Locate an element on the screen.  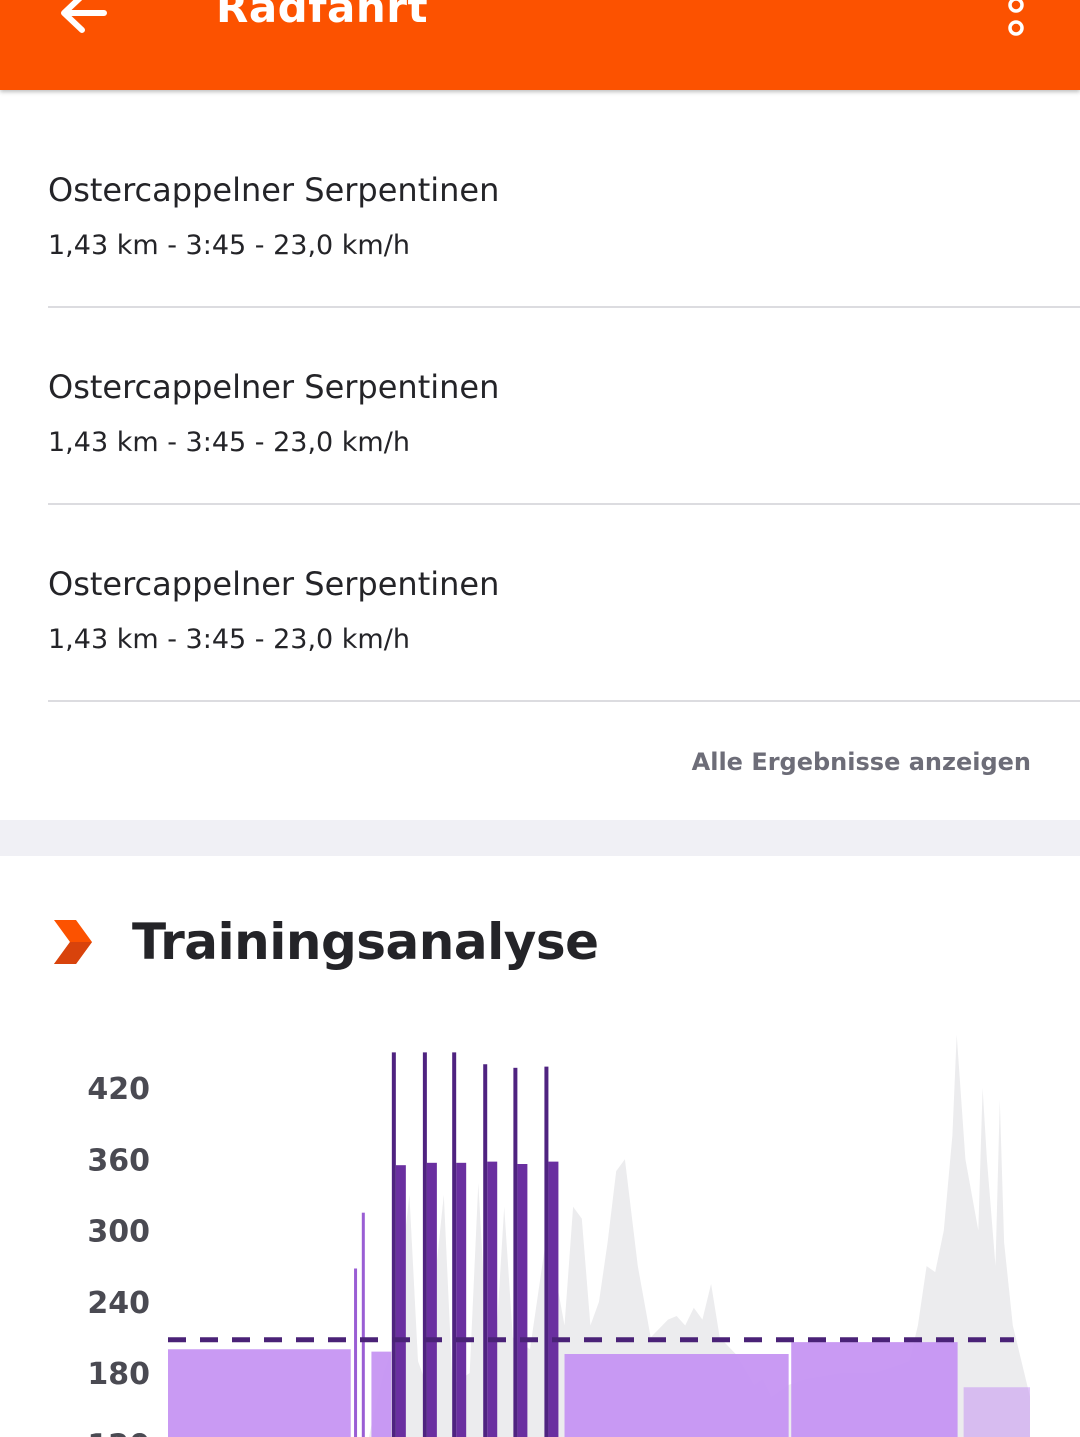
y-tick-label: 120 is located at coordinates (118, 1432).